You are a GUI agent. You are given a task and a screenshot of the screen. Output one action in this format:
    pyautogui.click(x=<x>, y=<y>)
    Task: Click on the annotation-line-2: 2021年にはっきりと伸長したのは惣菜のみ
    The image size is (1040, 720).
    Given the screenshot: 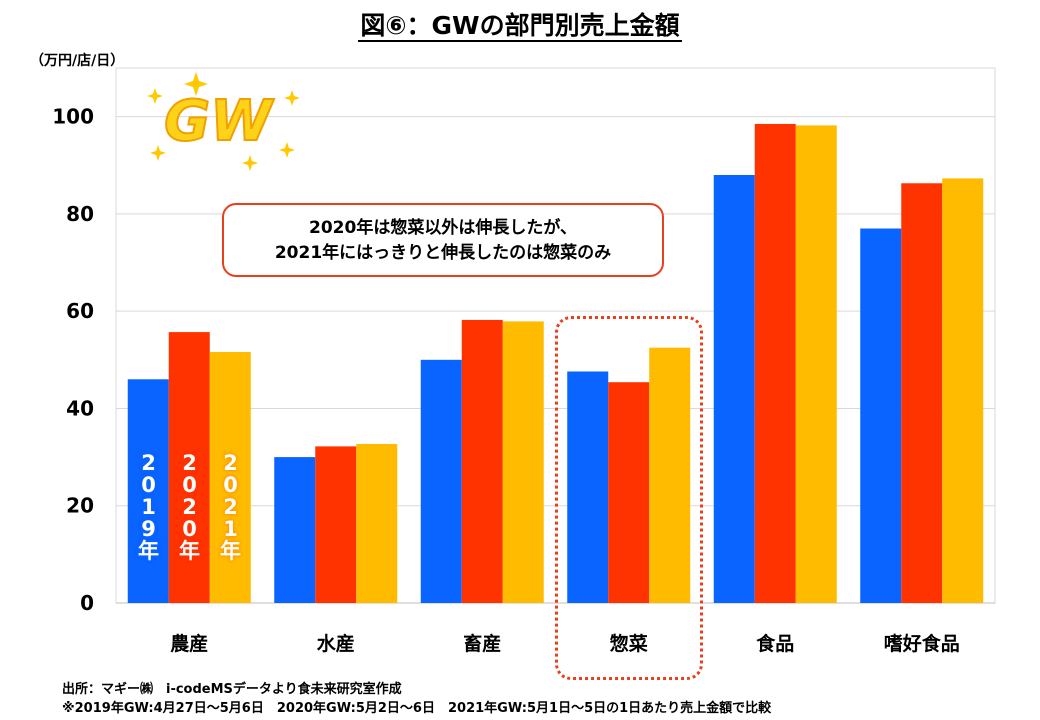 What is the action you would take?
    pyautogui.click(x=443, y=253)
    